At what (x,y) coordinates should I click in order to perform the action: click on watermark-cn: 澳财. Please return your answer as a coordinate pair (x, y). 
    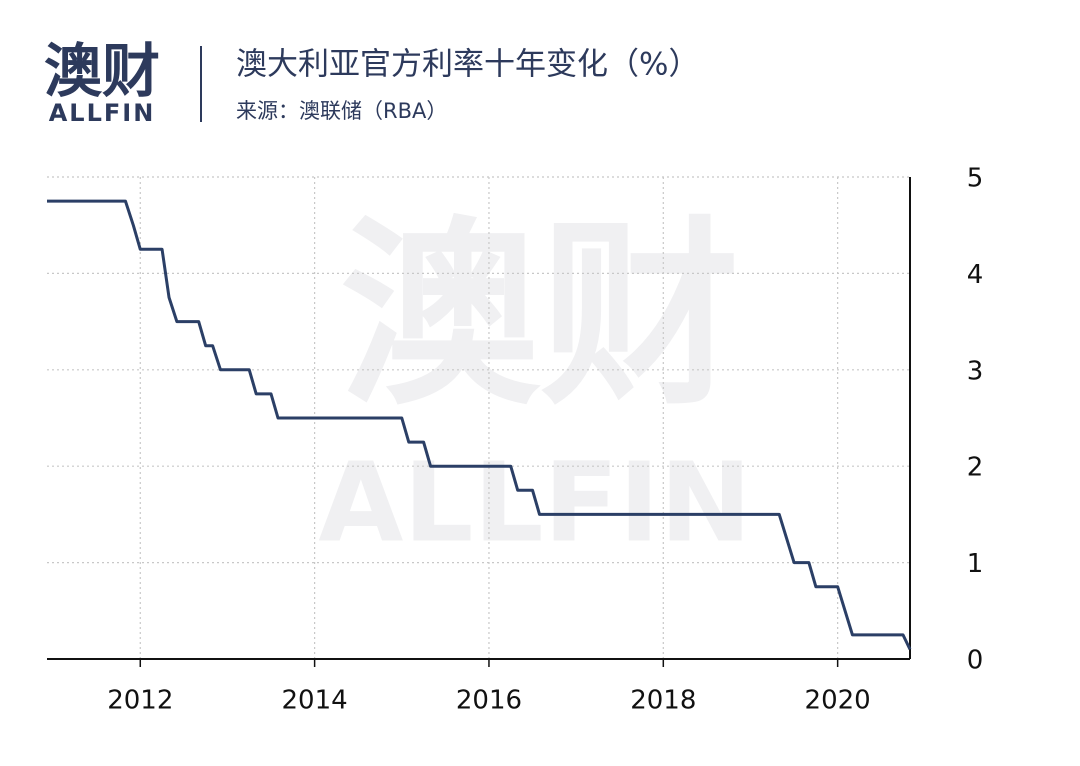
    Looking at the image, I should click on (540, 316).